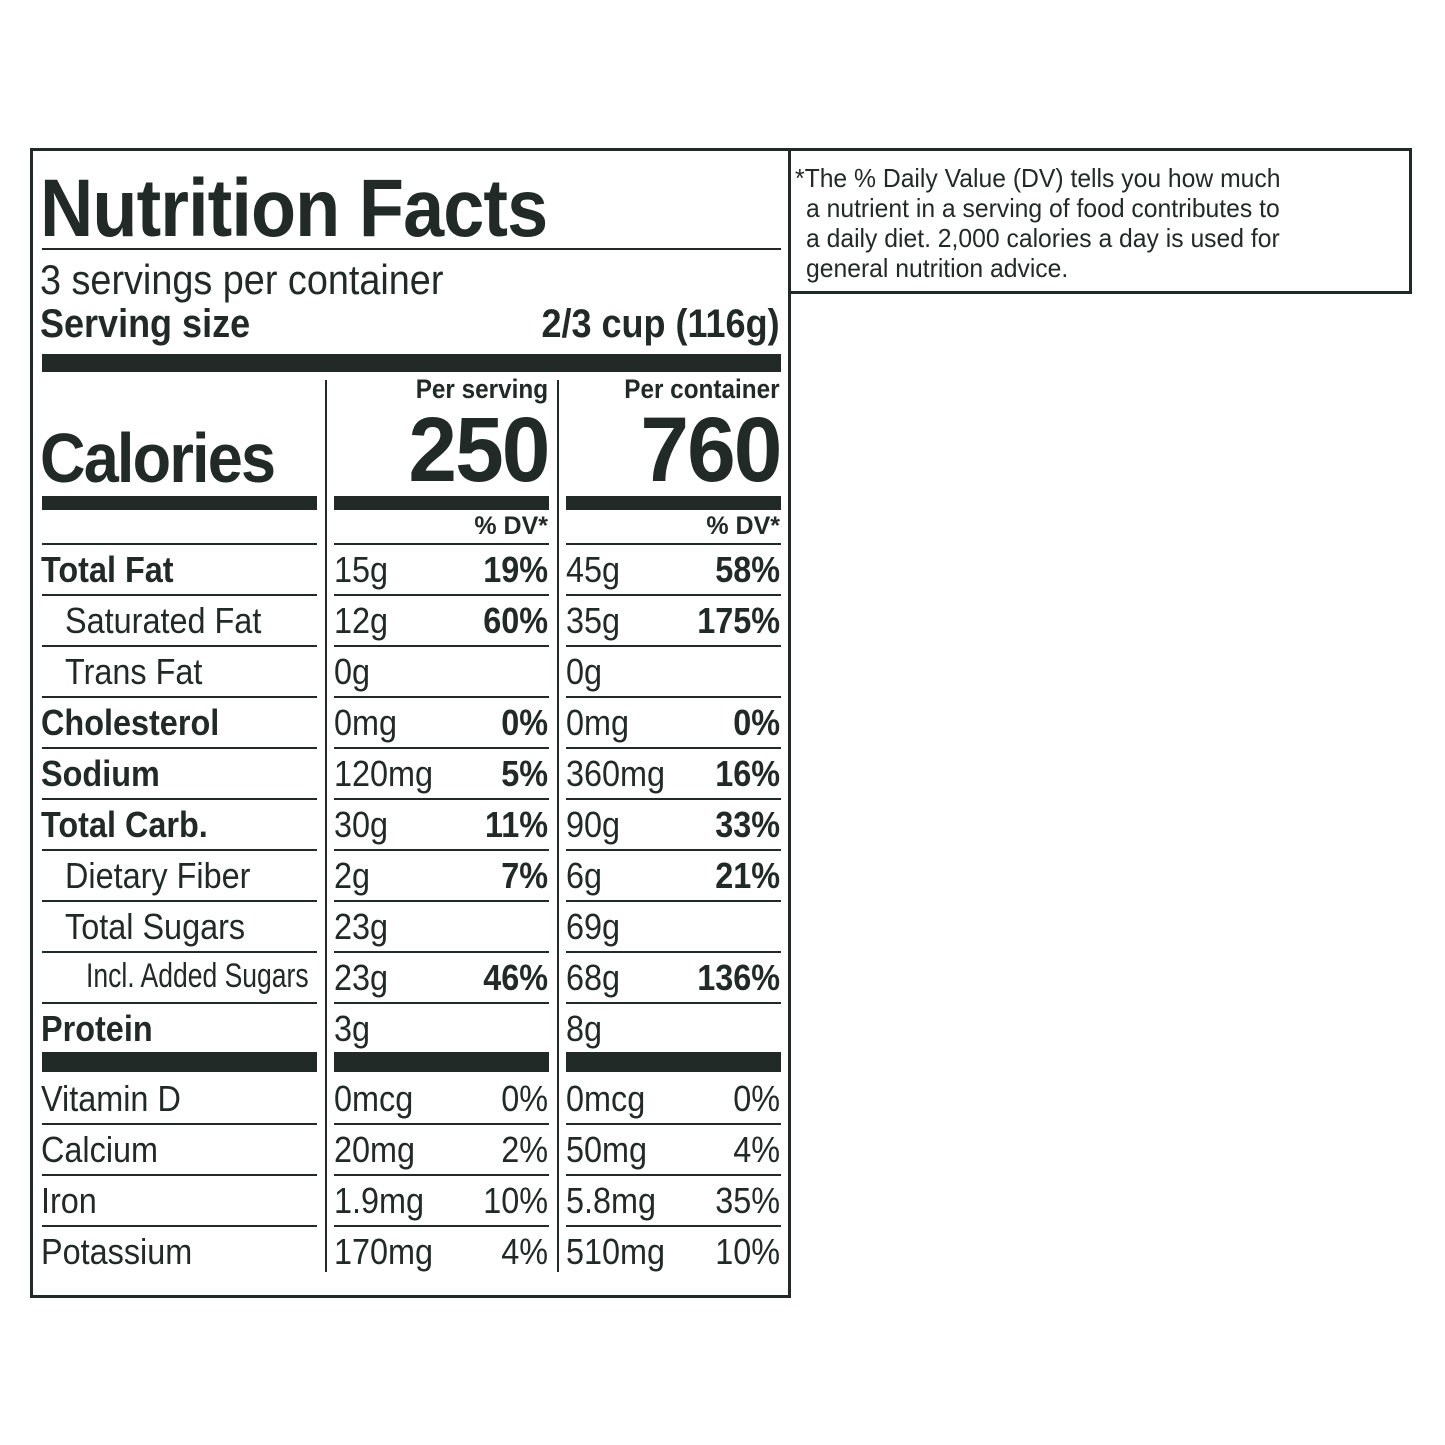 The width and height of the screenshot is (1445, 1445). Describe the element at coordinates (607, 1149) in the screenshot. I see `amount-per-container: 50mg` at that location.